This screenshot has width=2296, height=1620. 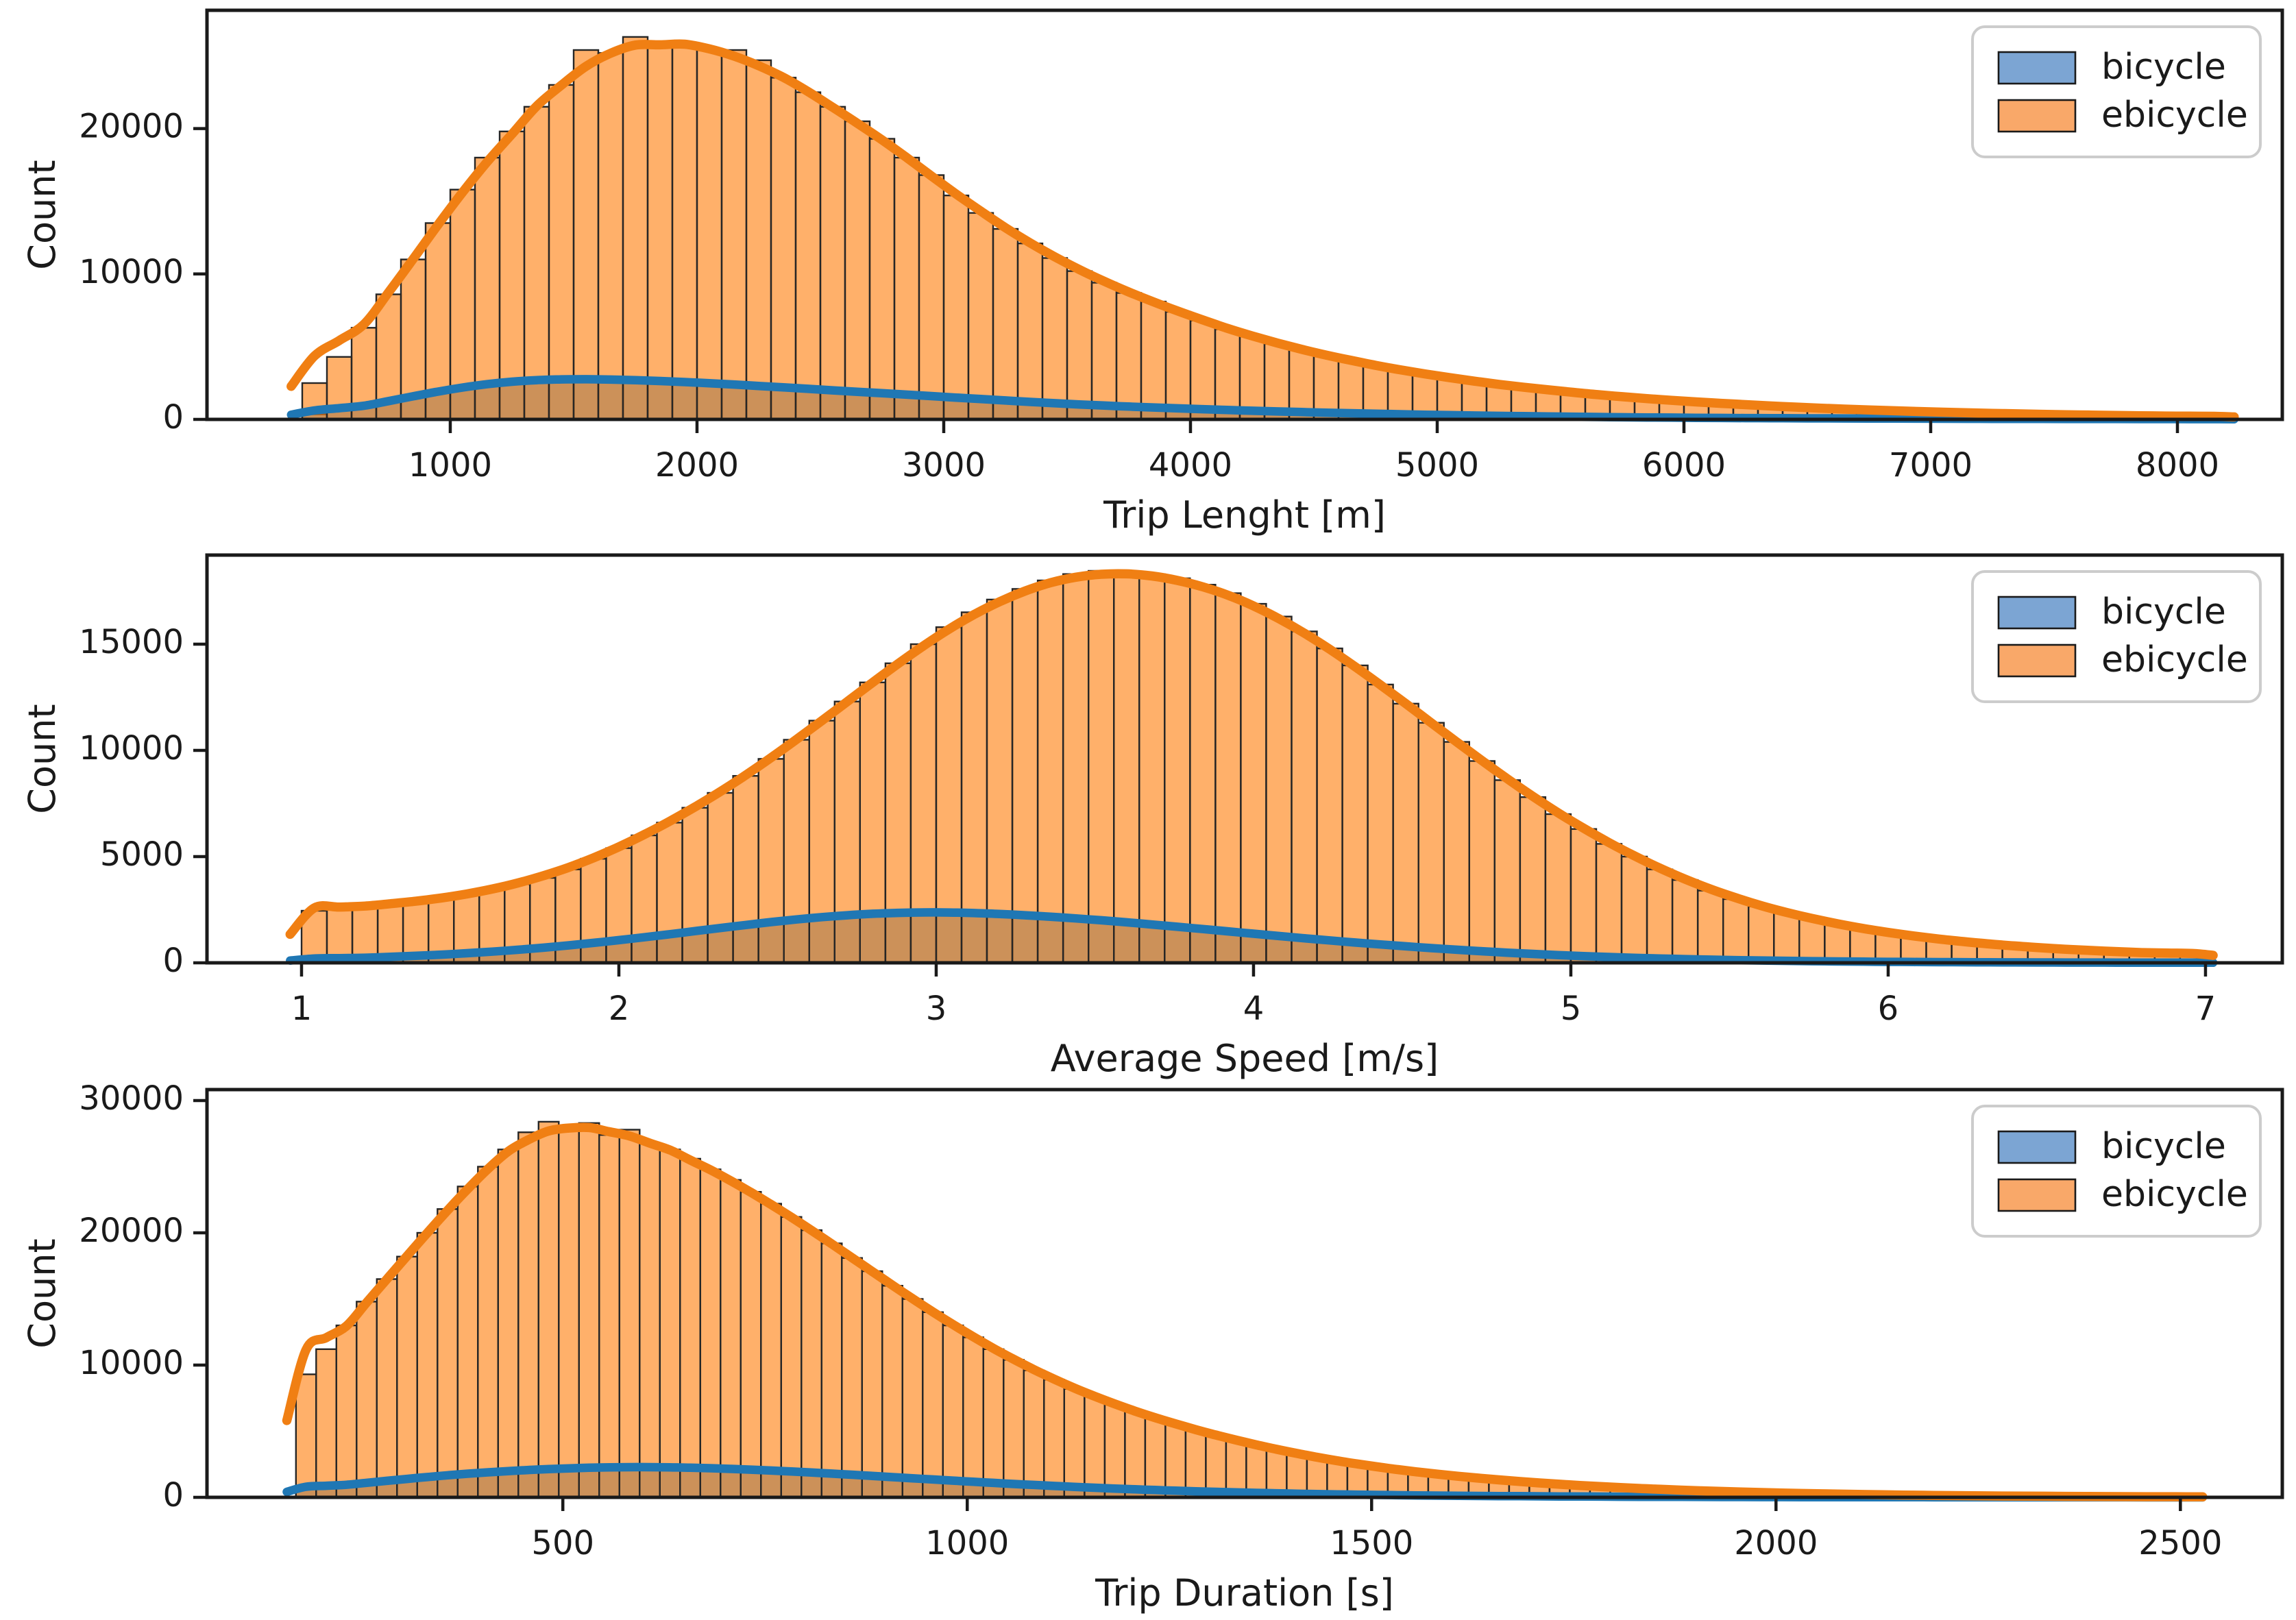 I want to click on legend-swatch-bicycle, so click(x=2037, y=613).